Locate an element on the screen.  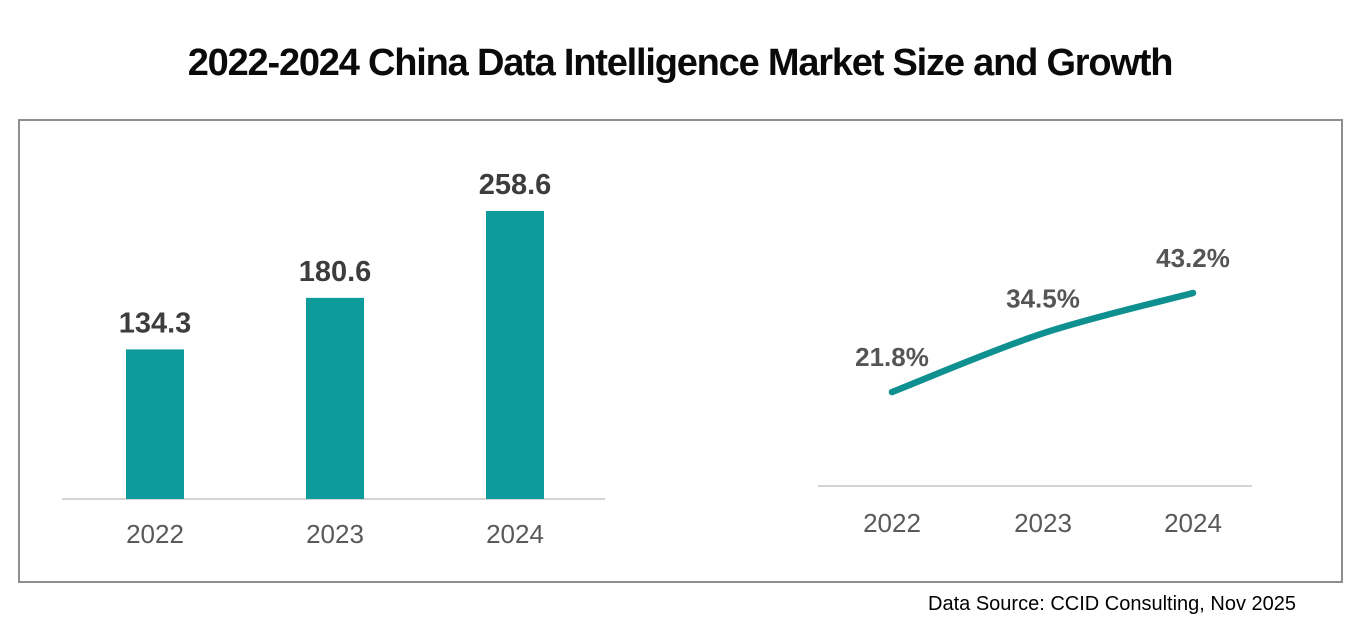
bar-2022 is located at coordinates (155, 424).